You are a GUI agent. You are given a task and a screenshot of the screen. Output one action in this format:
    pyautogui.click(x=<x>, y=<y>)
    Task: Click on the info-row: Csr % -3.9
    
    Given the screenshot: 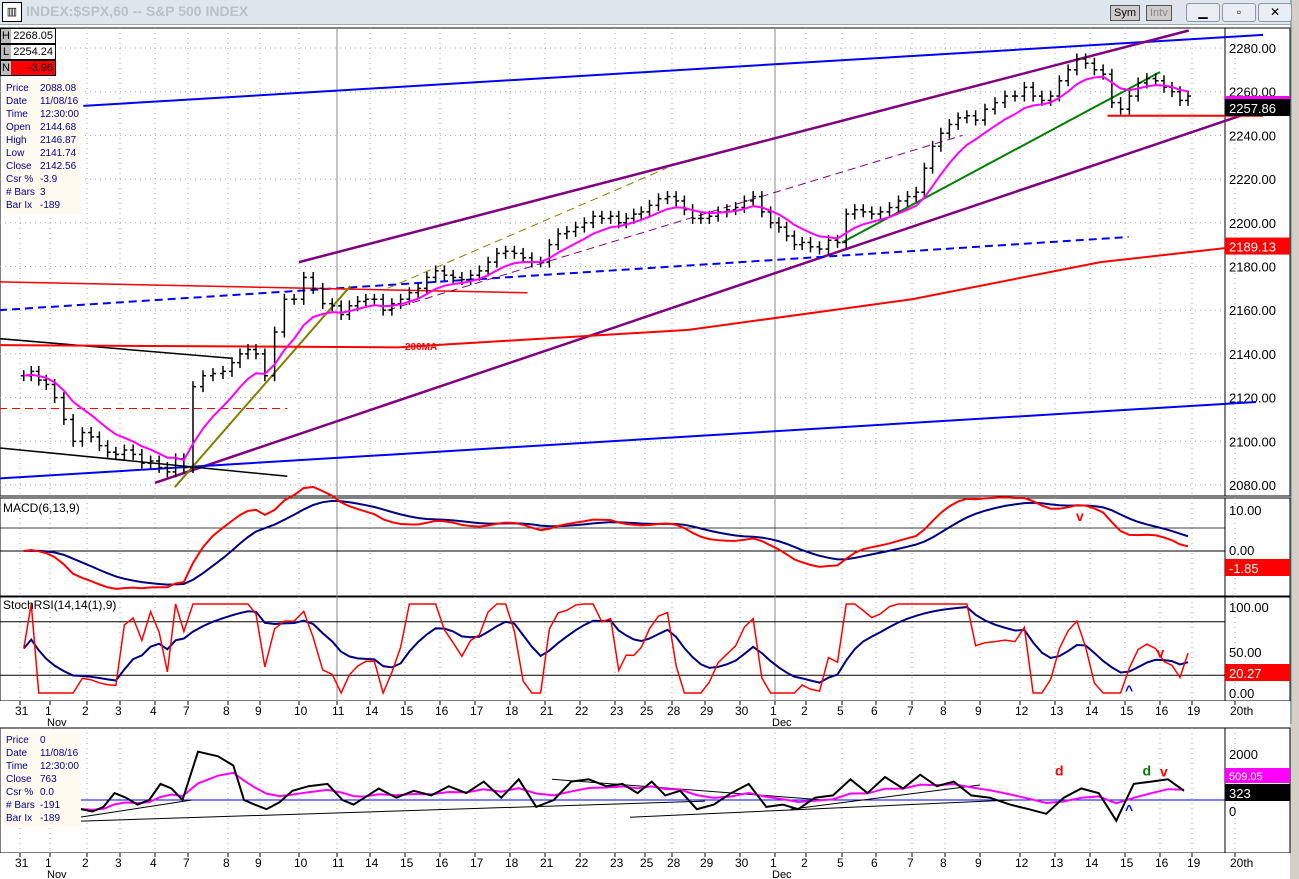 What is the action you would take?
    pyautogui.click(x=32, y=179)
    